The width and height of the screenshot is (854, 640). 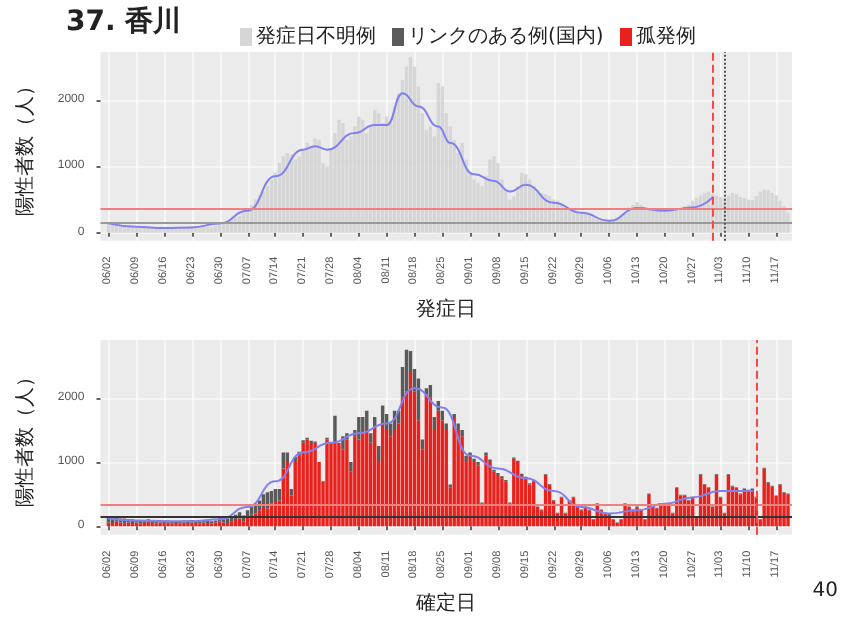 What do you see at coordinates (124, 22) in the screenshot?
I see `chart-title: 37. 香川` at bounding box center [124, 22].